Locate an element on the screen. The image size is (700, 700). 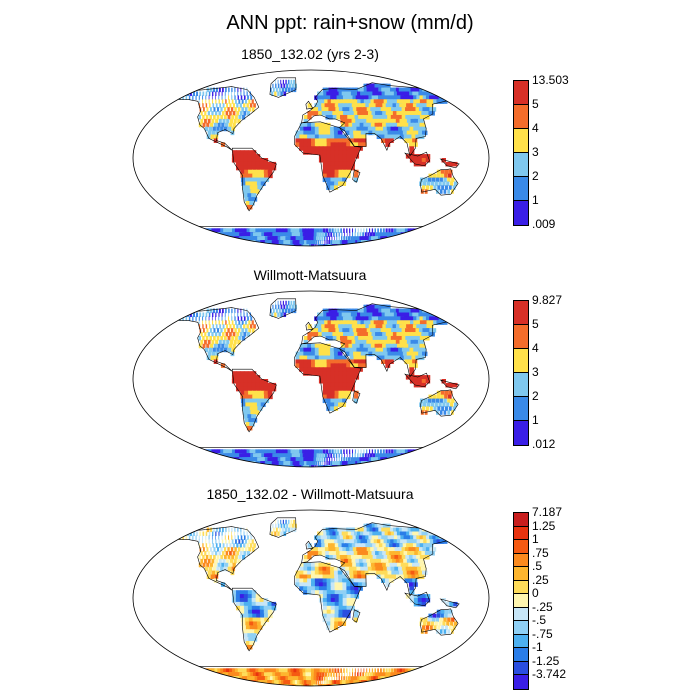
colorbar-label: -.5 is located at coordinates (539, 620).